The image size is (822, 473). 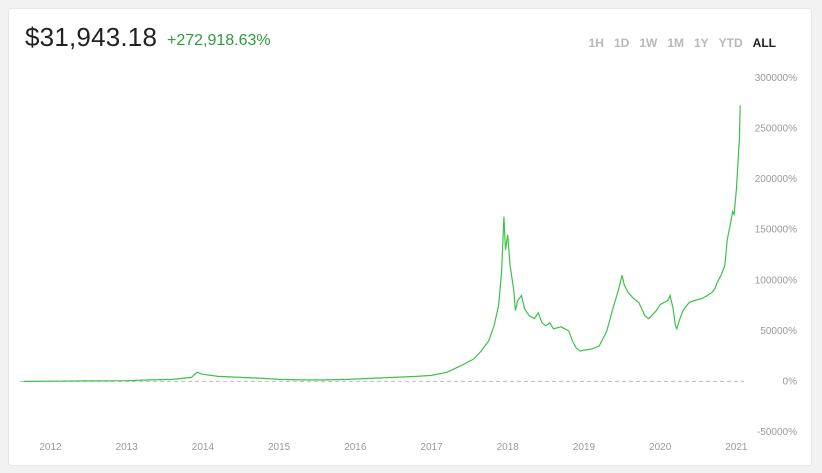 What do you see at coordinates (776, 280) in the screenshot?
I see `y-tick-label: 100000%` at bounding box center [776, 280].